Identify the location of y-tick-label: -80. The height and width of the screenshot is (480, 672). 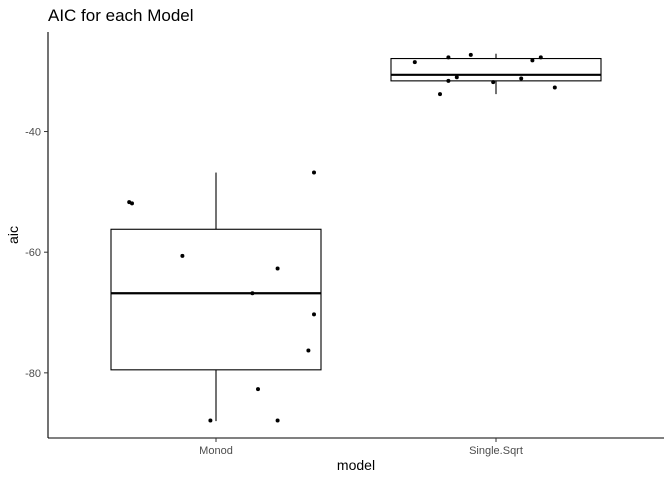
(33, 374).